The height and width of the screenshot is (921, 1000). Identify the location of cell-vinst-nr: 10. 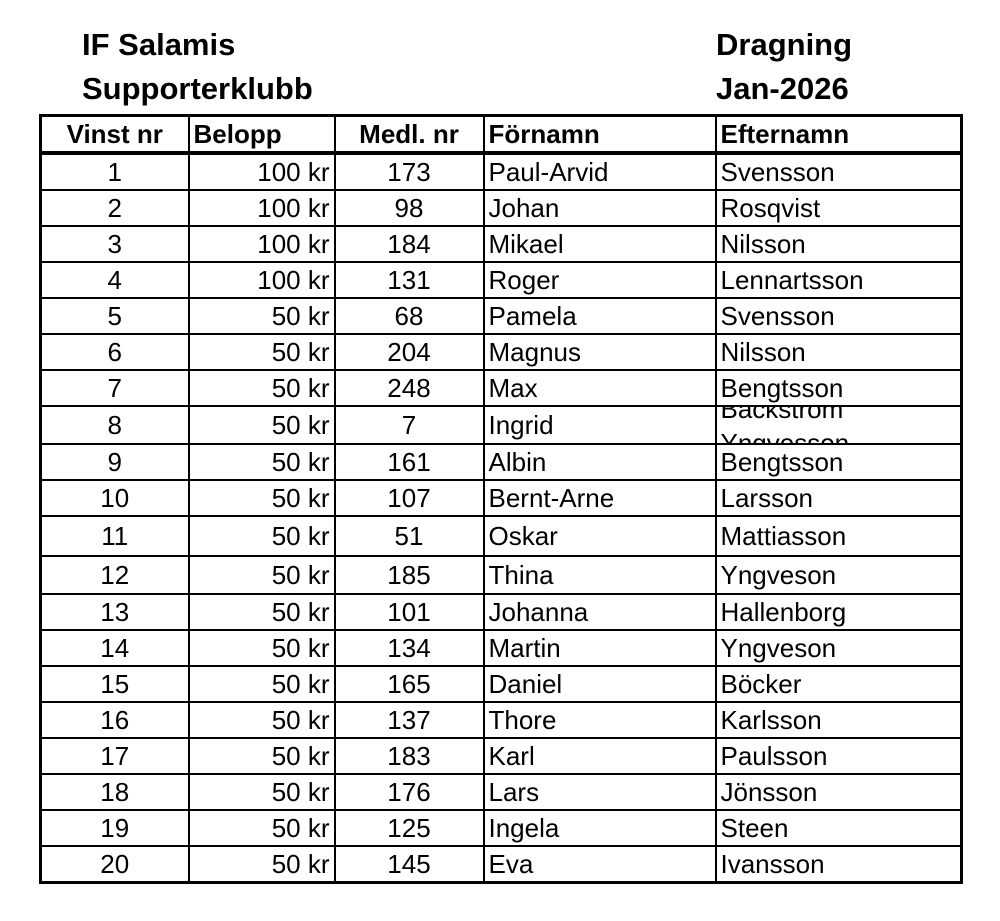
(114, 498).